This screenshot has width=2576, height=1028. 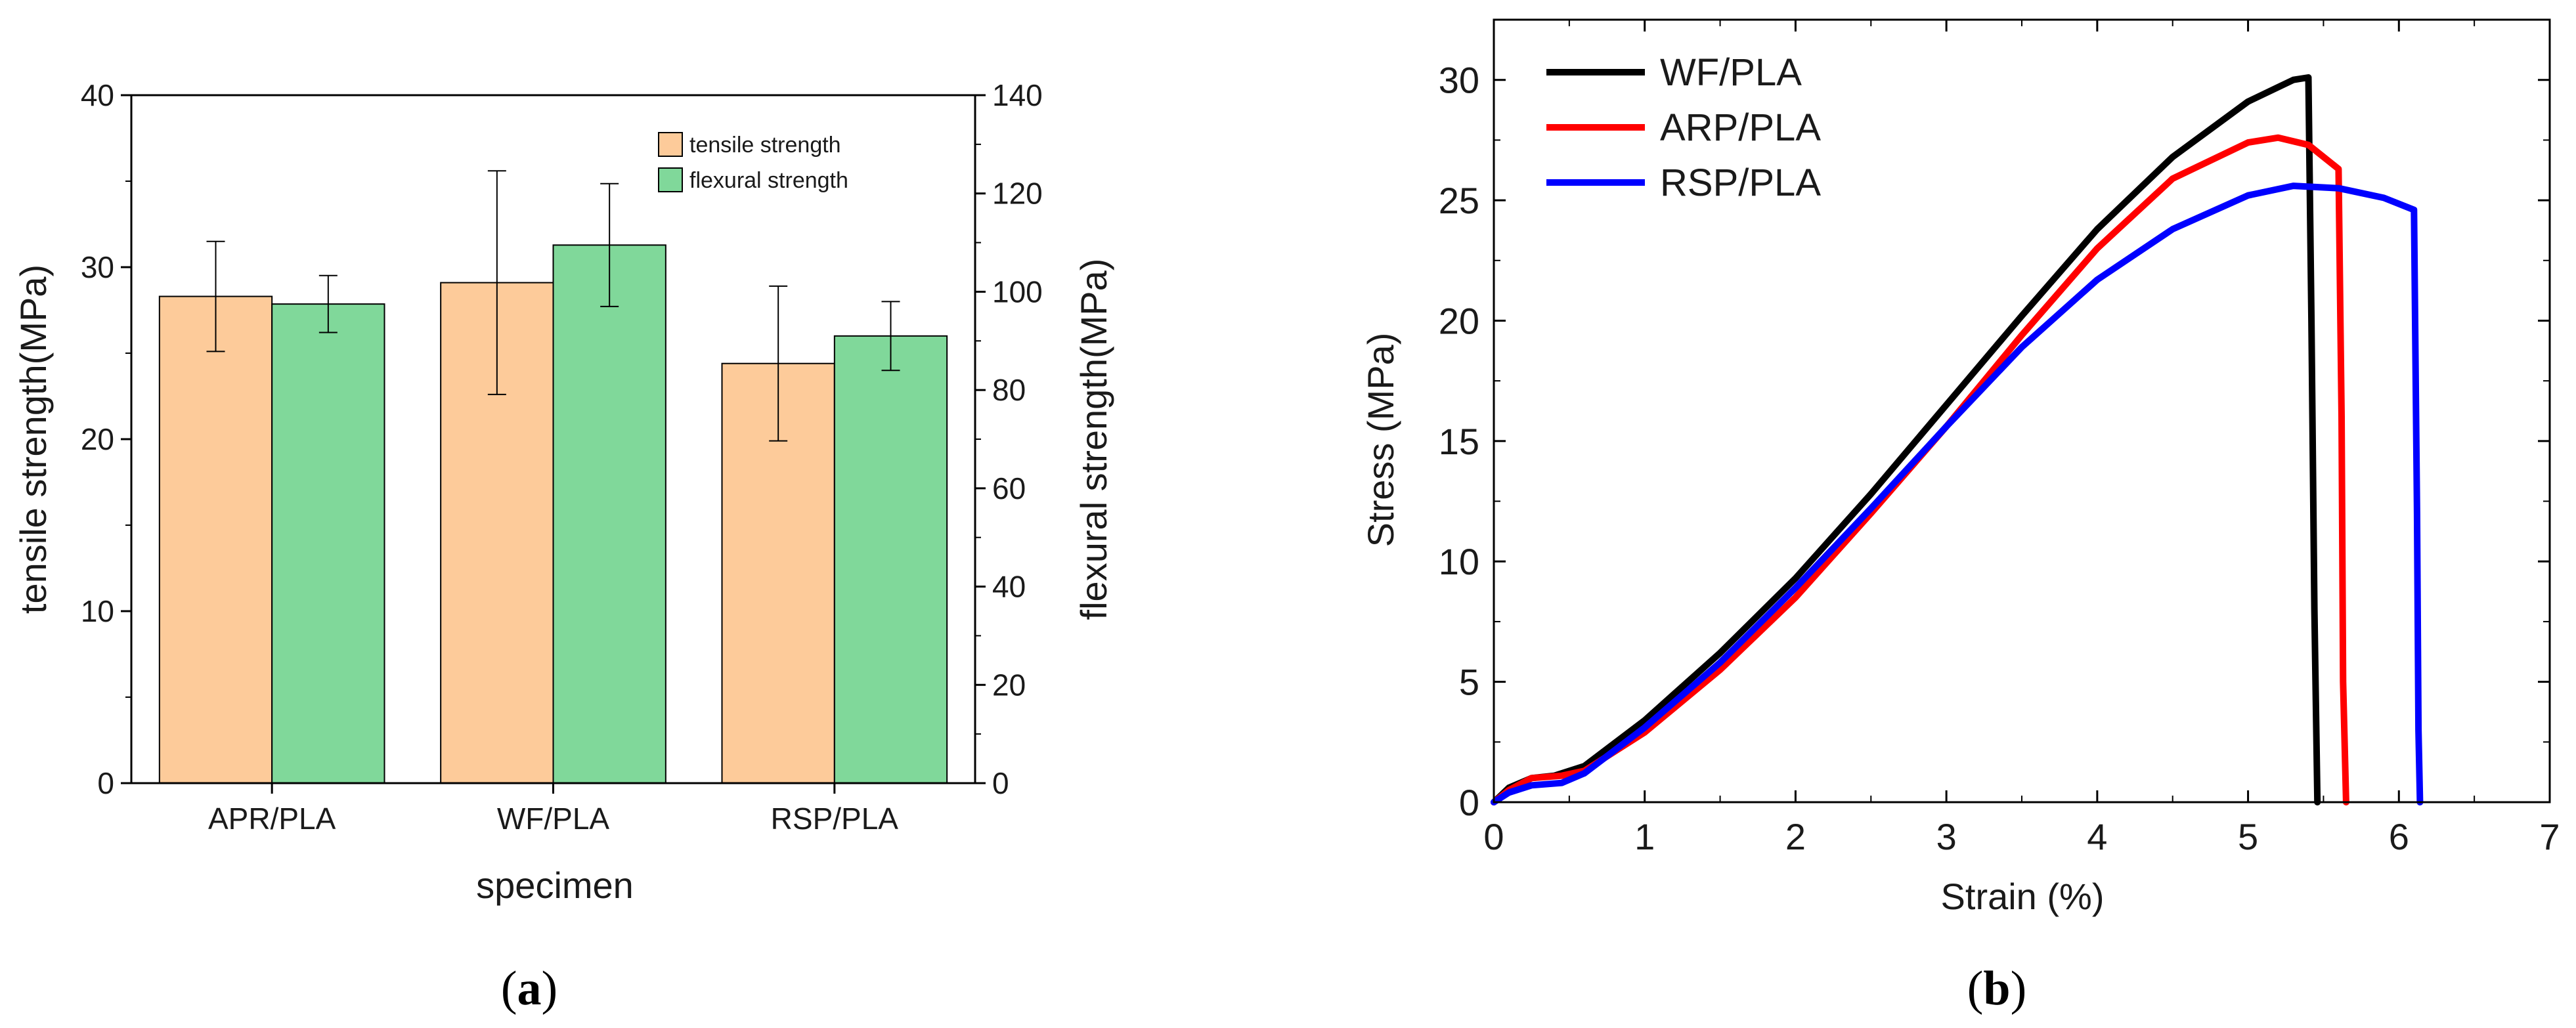 I want to click on panel-b-x-axis-label: Strain (%), so click(x=2023, y=896).